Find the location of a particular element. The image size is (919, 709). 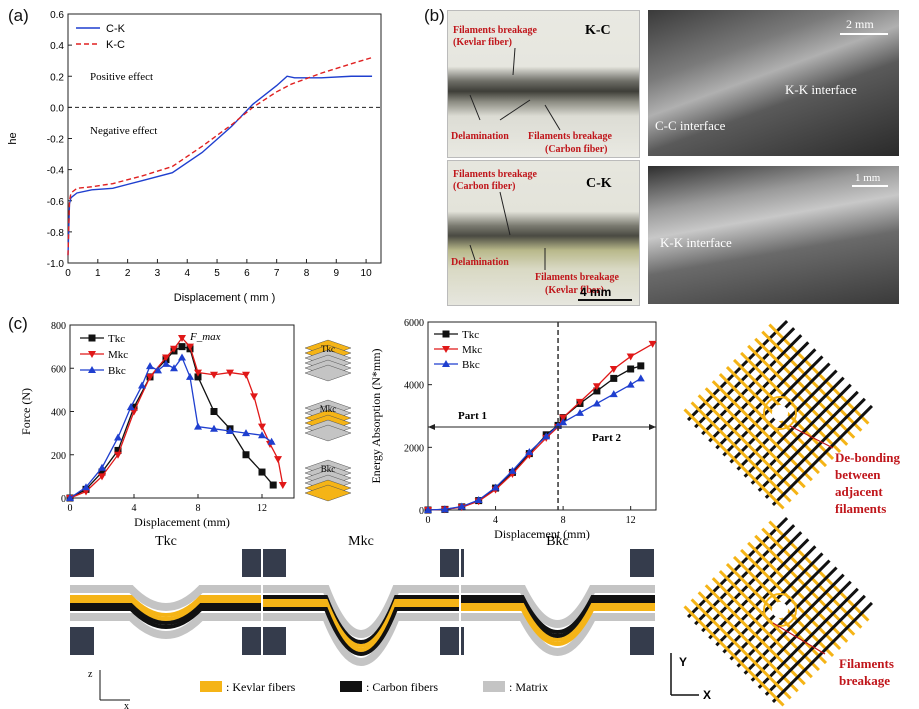

fiber-grid-top is located at coordinates (778, 415).